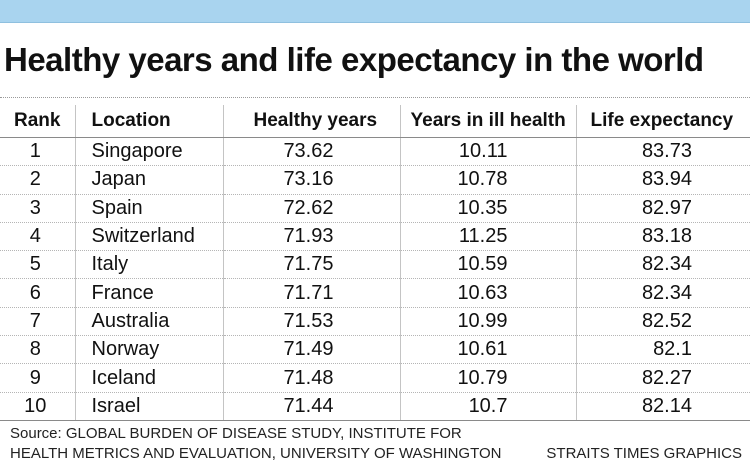  I want to click on cell-healthy-years: 71.75, so click(311, 265).